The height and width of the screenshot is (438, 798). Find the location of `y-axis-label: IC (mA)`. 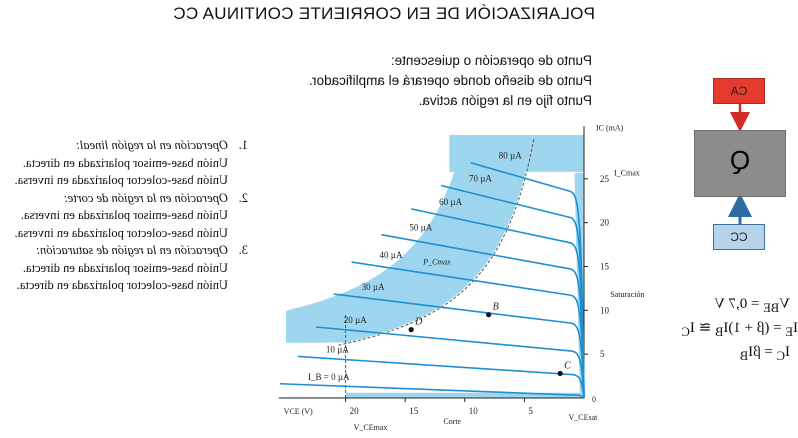

y-axis-label: IC (mA) is located at coordinates (610, 128).